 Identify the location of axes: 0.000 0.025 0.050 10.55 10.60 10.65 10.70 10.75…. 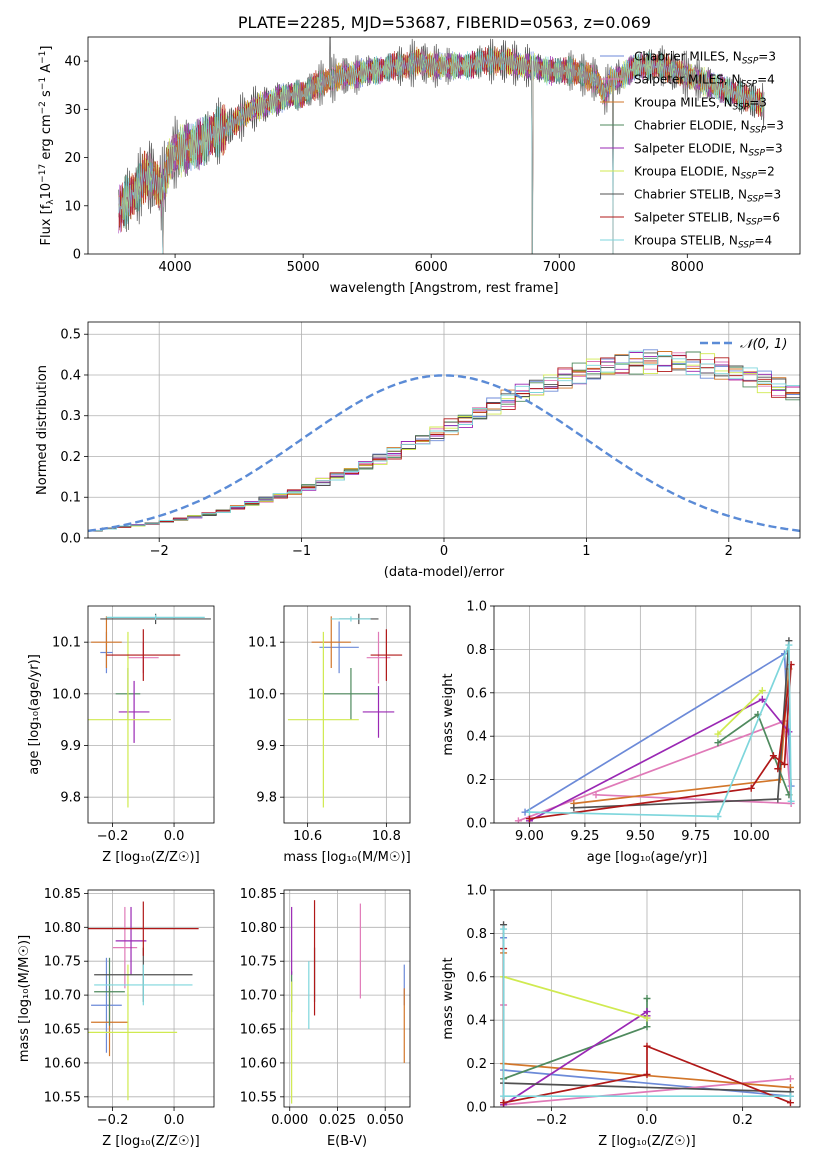
(325, 1018).